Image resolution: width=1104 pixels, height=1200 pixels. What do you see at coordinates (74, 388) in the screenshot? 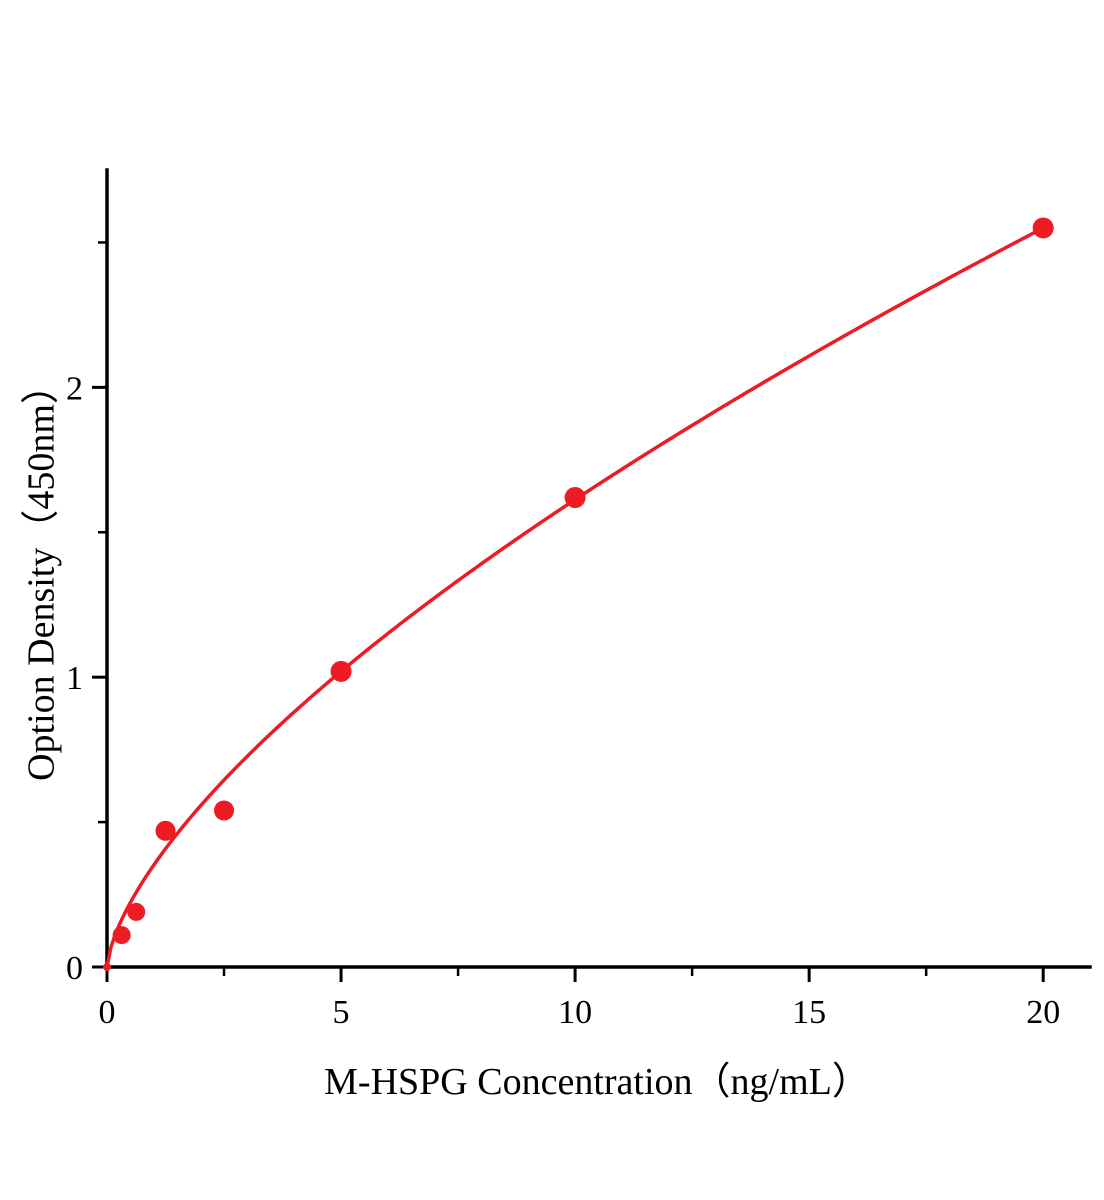
I see `y-tick-label: 2` at bounding box center [74, 388].